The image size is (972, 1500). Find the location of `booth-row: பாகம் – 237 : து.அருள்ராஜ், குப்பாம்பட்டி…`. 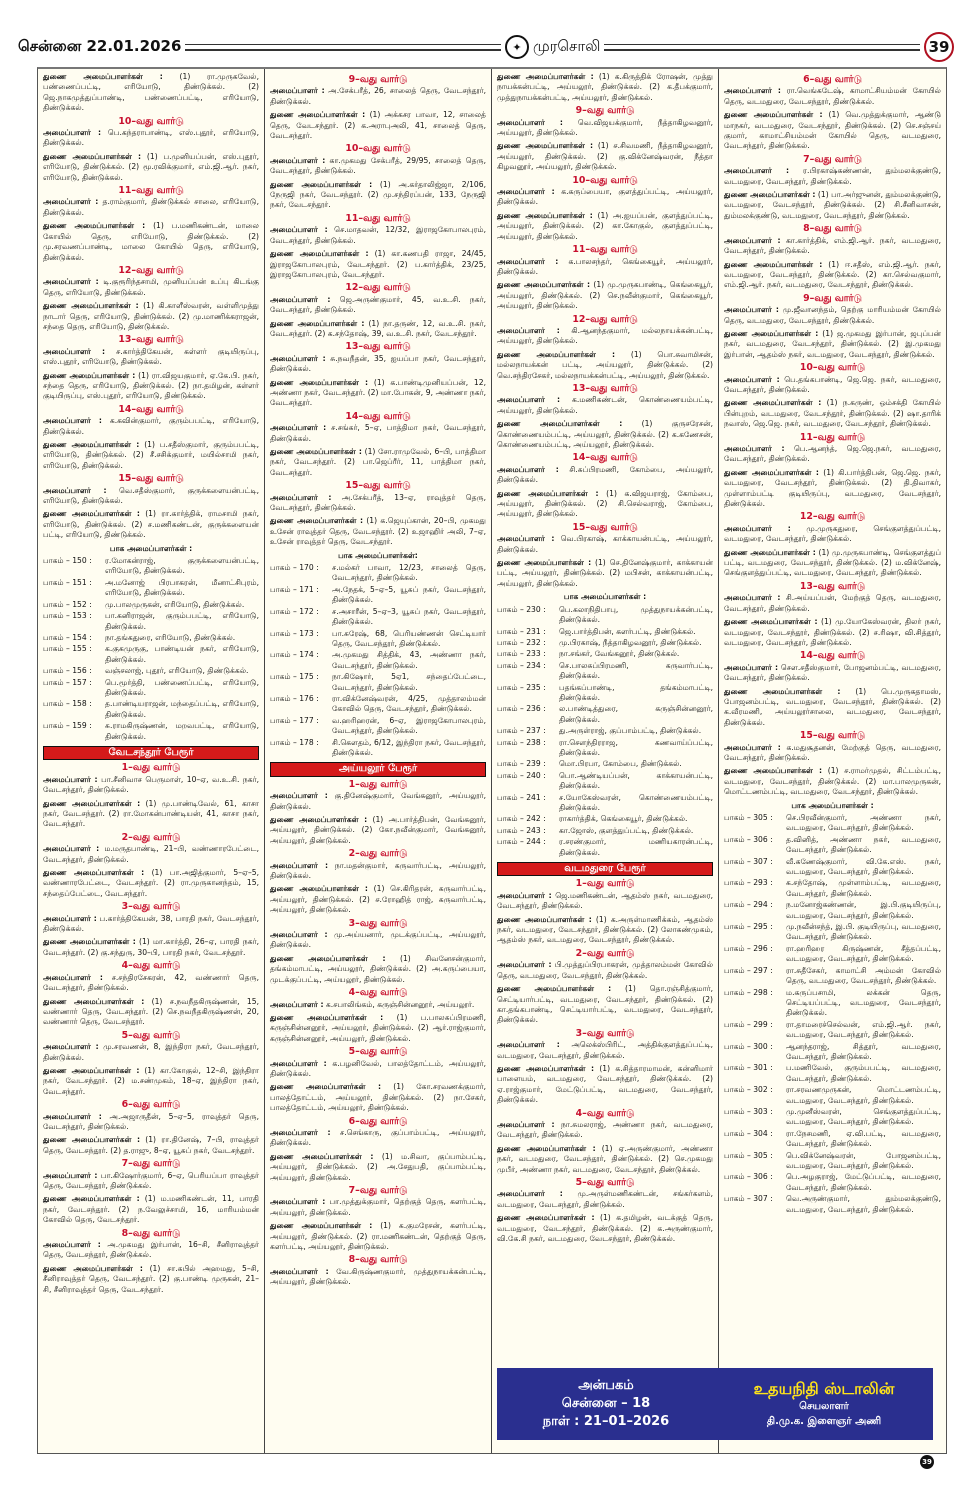

booth-row: பாகம் – 237 : து.அருள்ராஜ், குப்பாம்பட்டி… is located at coordinates (605, 731).